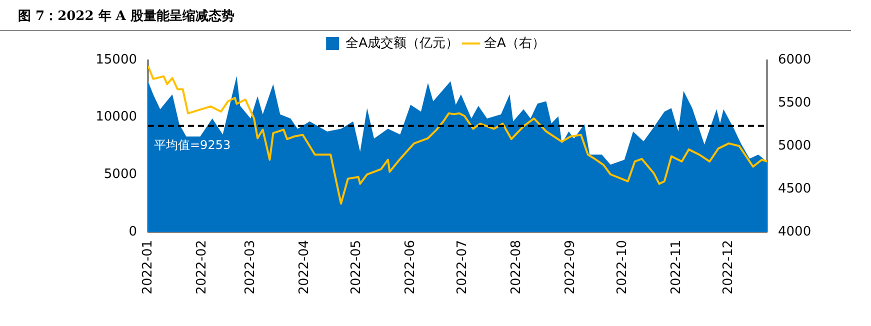  I want to click on chart-title: 图 7：2022 年 A 股量能呈缩减态势, so click(425, 15).